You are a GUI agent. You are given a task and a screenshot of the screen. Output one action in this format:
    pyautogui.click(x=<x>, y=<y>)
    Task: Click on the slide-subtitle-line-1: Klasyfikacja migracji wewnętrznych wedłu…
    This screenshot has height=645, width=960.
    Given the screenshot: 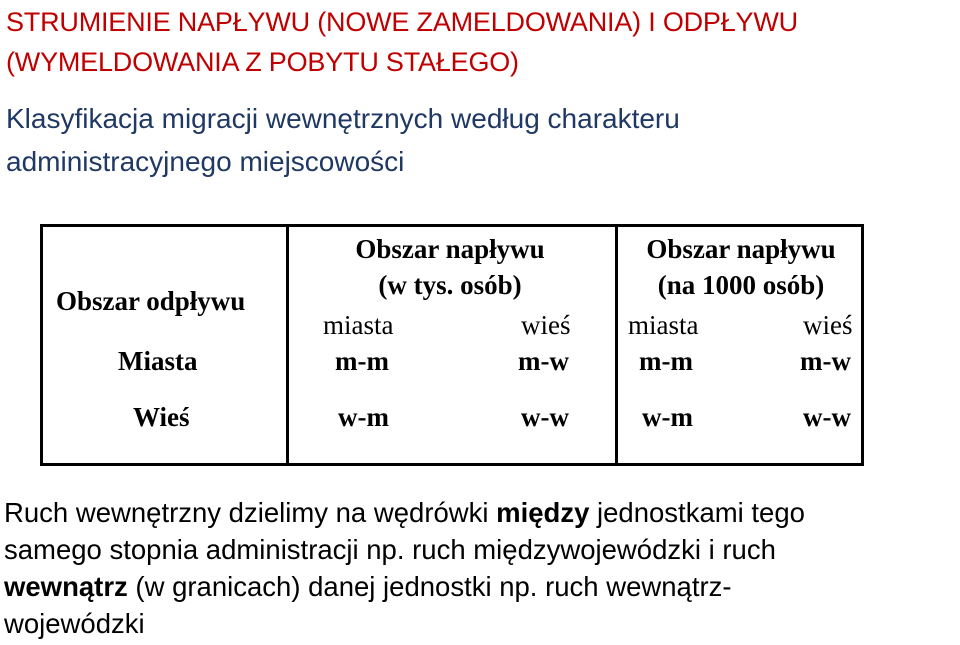 What is the action you would take?
    pyautogui.click(x=343, y=118)
    